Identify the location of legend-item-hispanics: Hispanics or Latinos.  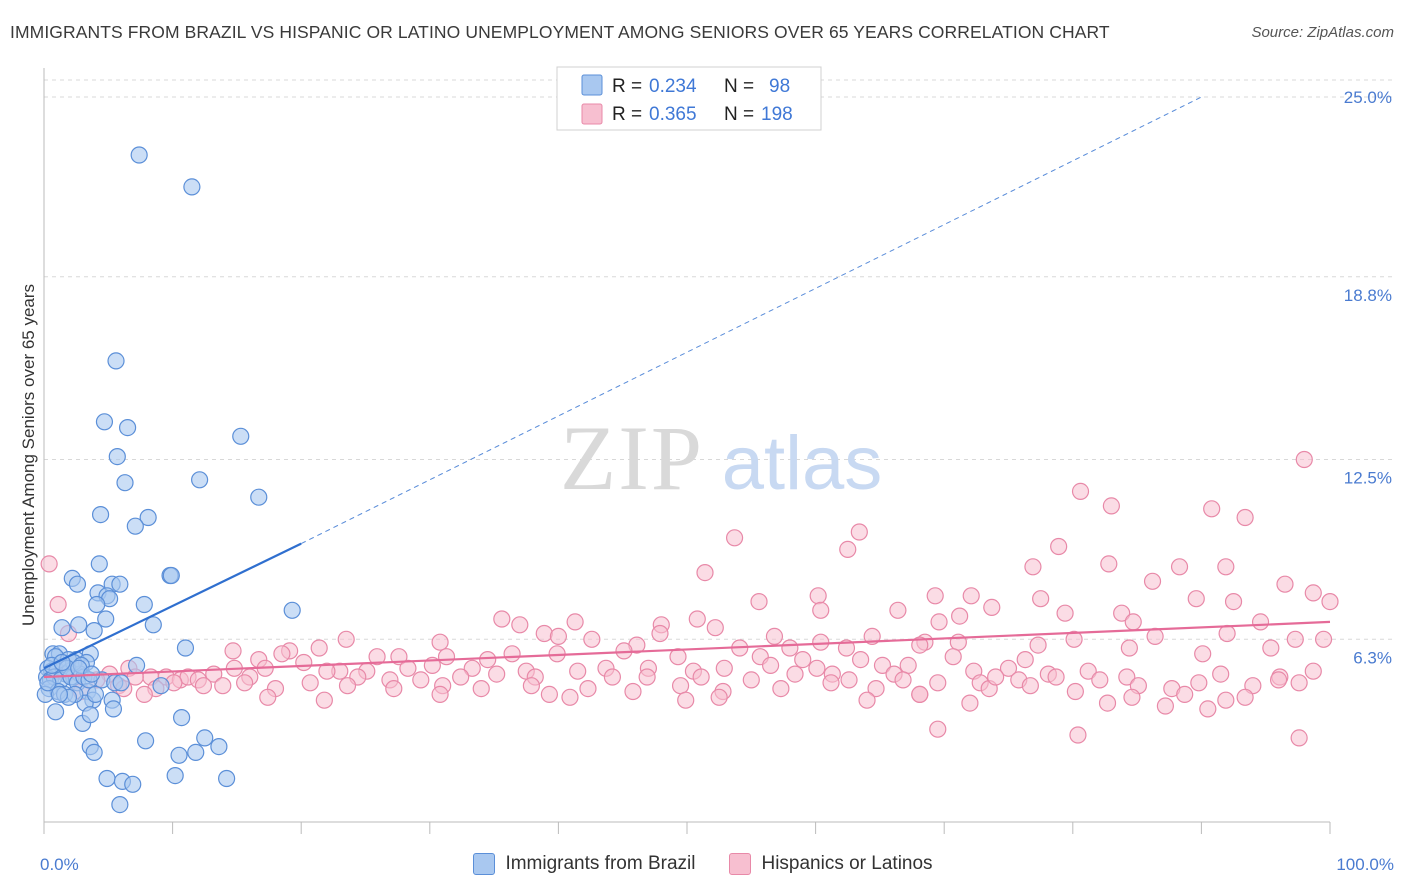
(831, 864).